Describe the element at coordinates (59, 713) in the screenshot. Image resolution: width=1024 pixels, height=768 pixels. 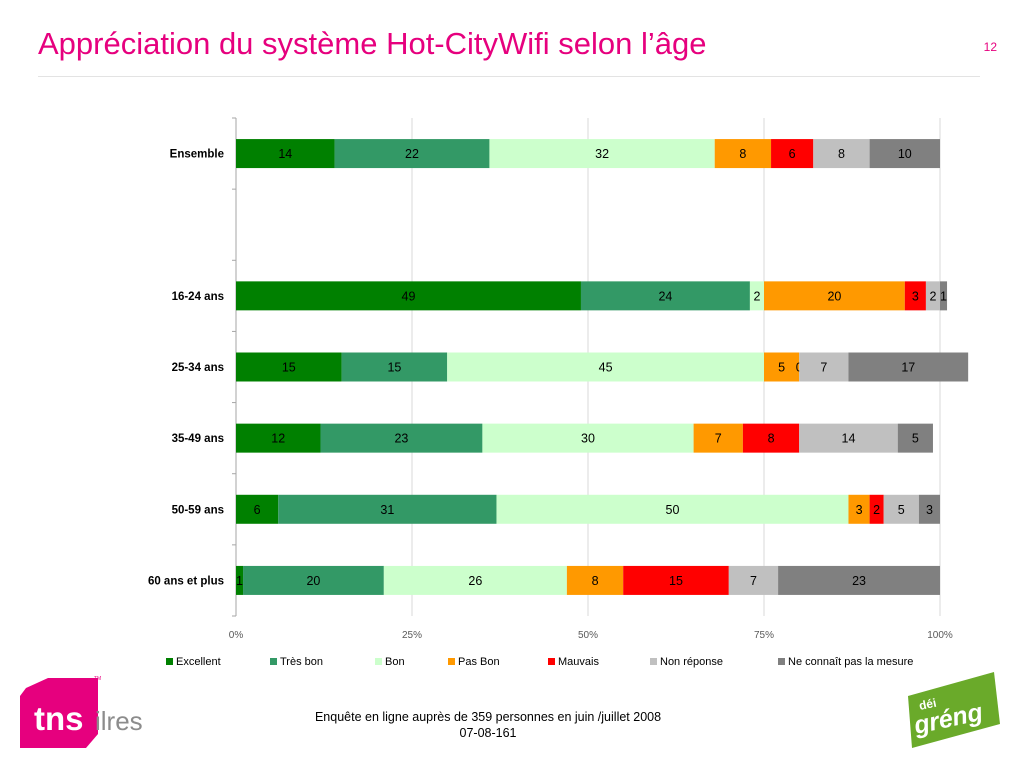
I see `tns-logo-shape` at that location.